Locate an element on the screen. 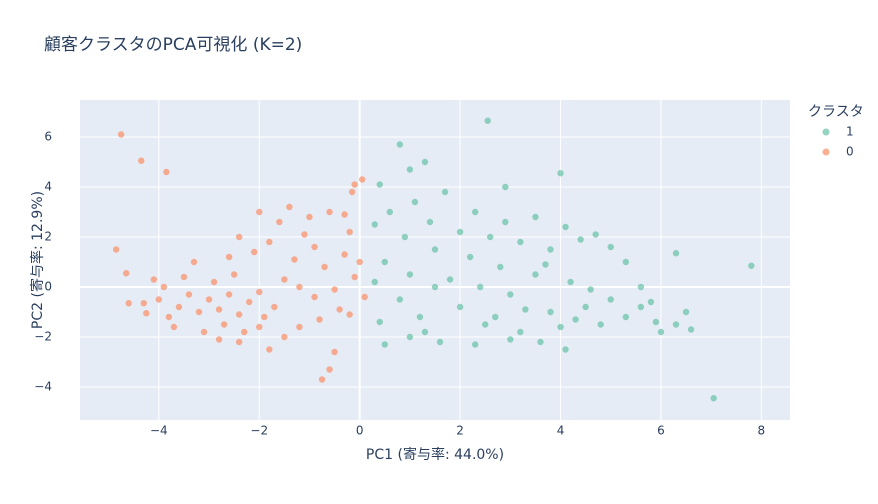  y-axis-title: PC2 (寄与率: 12.9%) is located at coordinates (37, 260).